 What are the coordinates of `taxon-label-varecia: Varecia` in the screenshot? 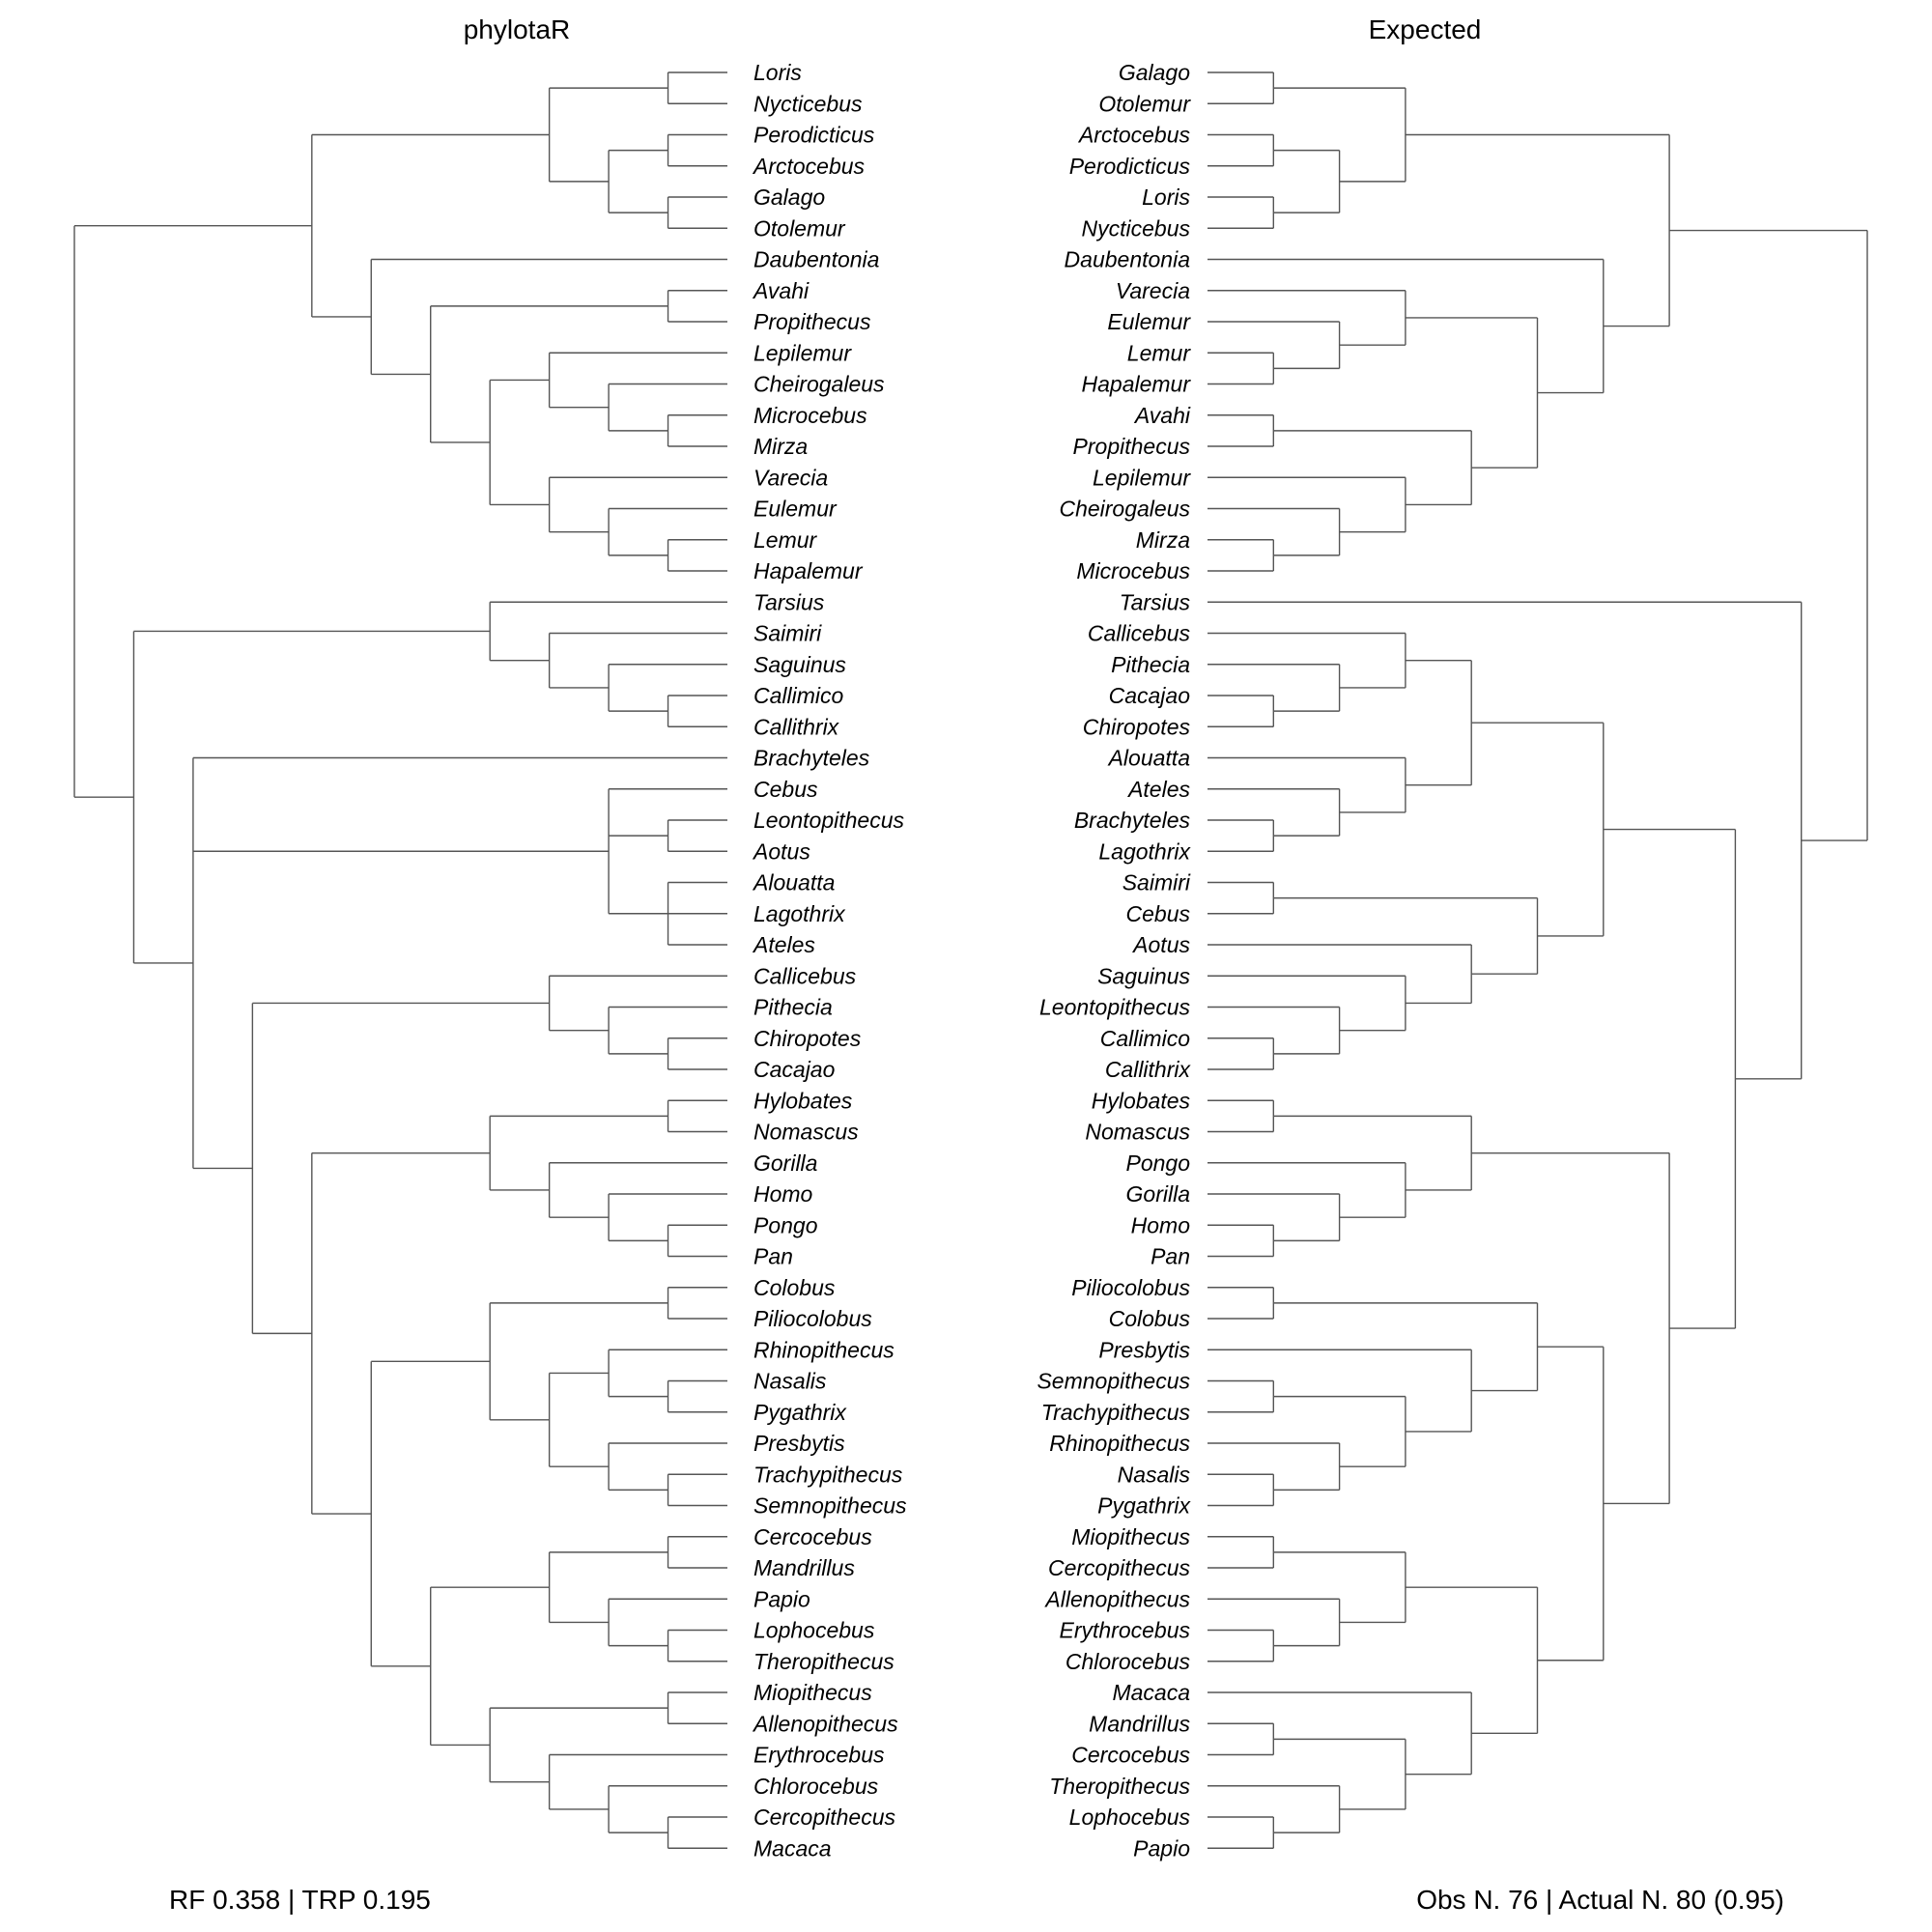 It's located at (790, 477).